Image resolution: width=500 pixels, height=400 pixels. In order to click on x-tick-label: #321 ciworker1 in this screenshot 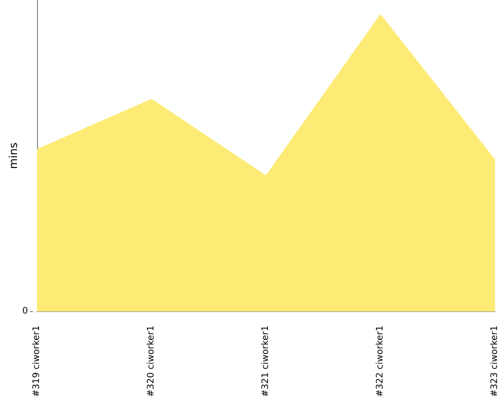, I will do `click(266, 361)`.